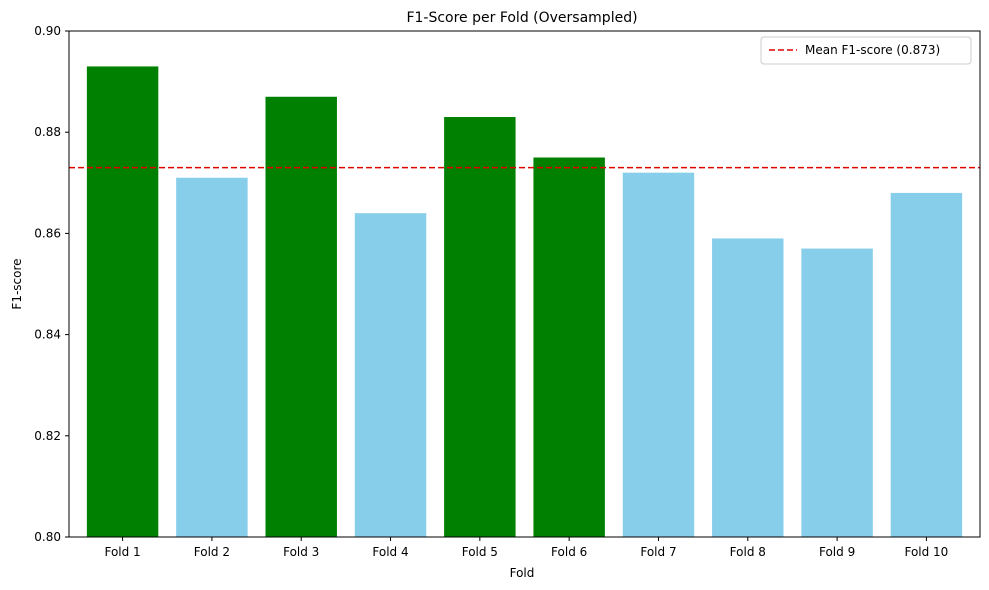  I want to click on y-axis-ticks: 0.80 0.82 0.84 0.86 0.88 0.90, so click(51, 284).